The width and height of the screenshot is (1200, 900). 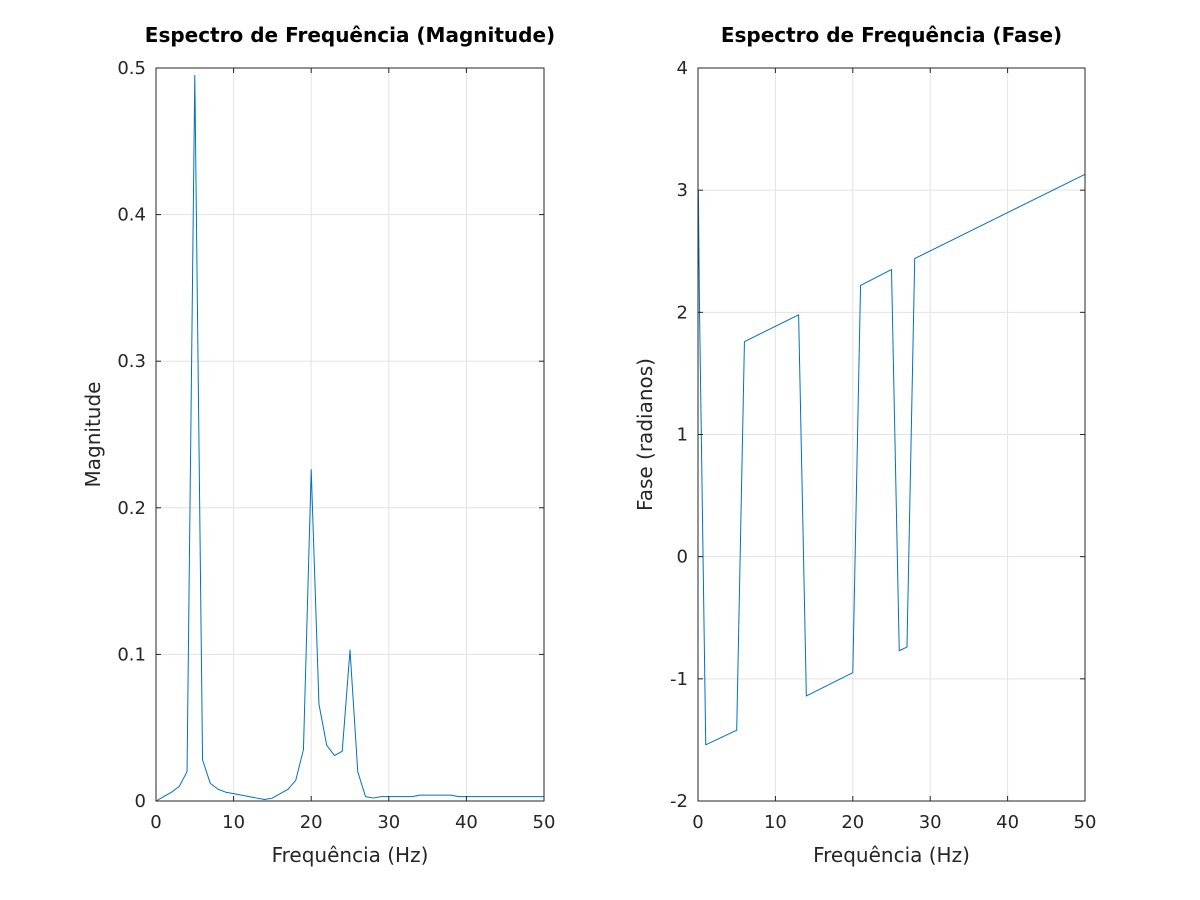 What do you see at coordinates (679, 679) in the screenshot?
I see `y-tick-label: -1` at bounding box center [679, 679].